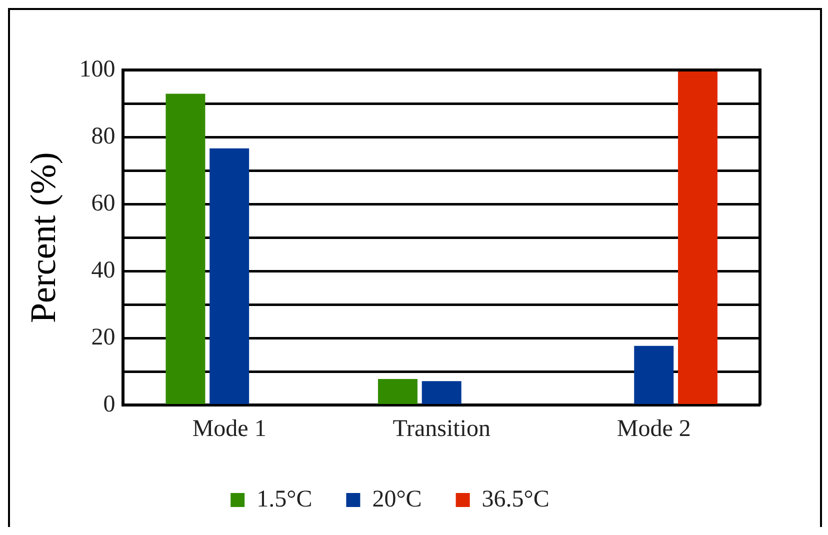 The image size is (828, 535). I want to click on y-tick-label: 80, so click(103, 136).